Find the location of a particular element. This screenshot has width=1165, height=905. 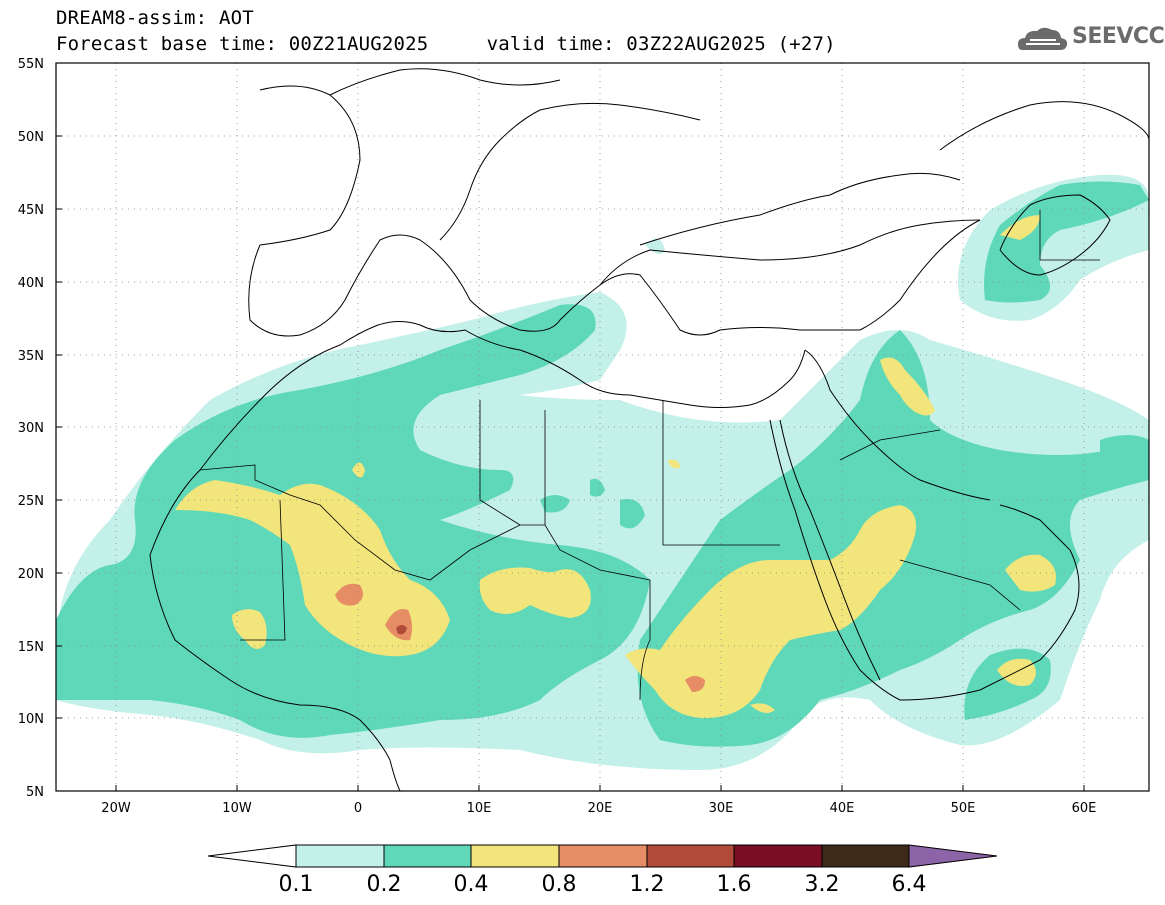

lat-label: 45N is located at coordinates (31, 210).